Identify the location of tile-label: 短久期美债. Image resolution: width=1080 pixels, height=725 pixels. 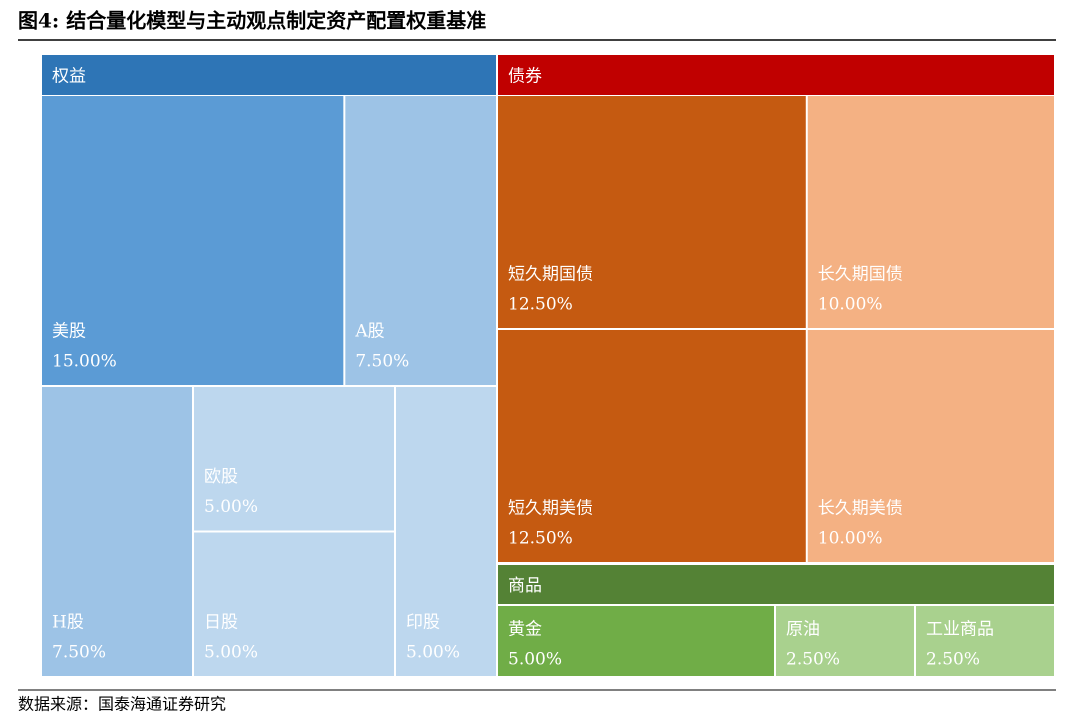
(550, 509).